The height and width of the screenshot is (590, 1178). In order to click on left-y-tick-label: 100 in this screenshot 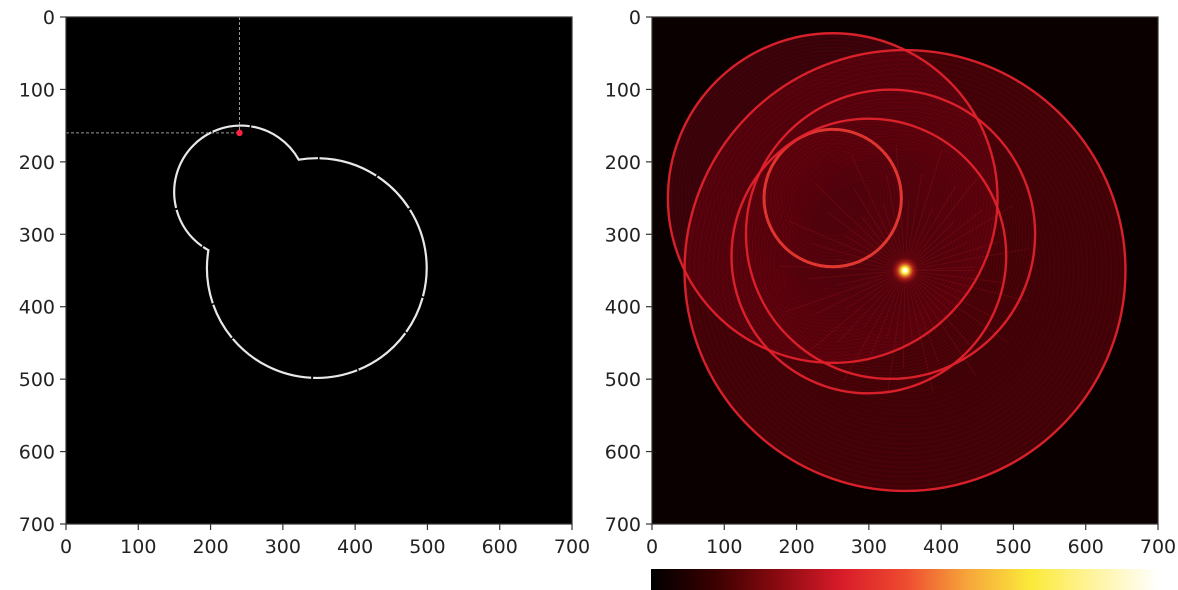, I will do `click(37, 90)`.